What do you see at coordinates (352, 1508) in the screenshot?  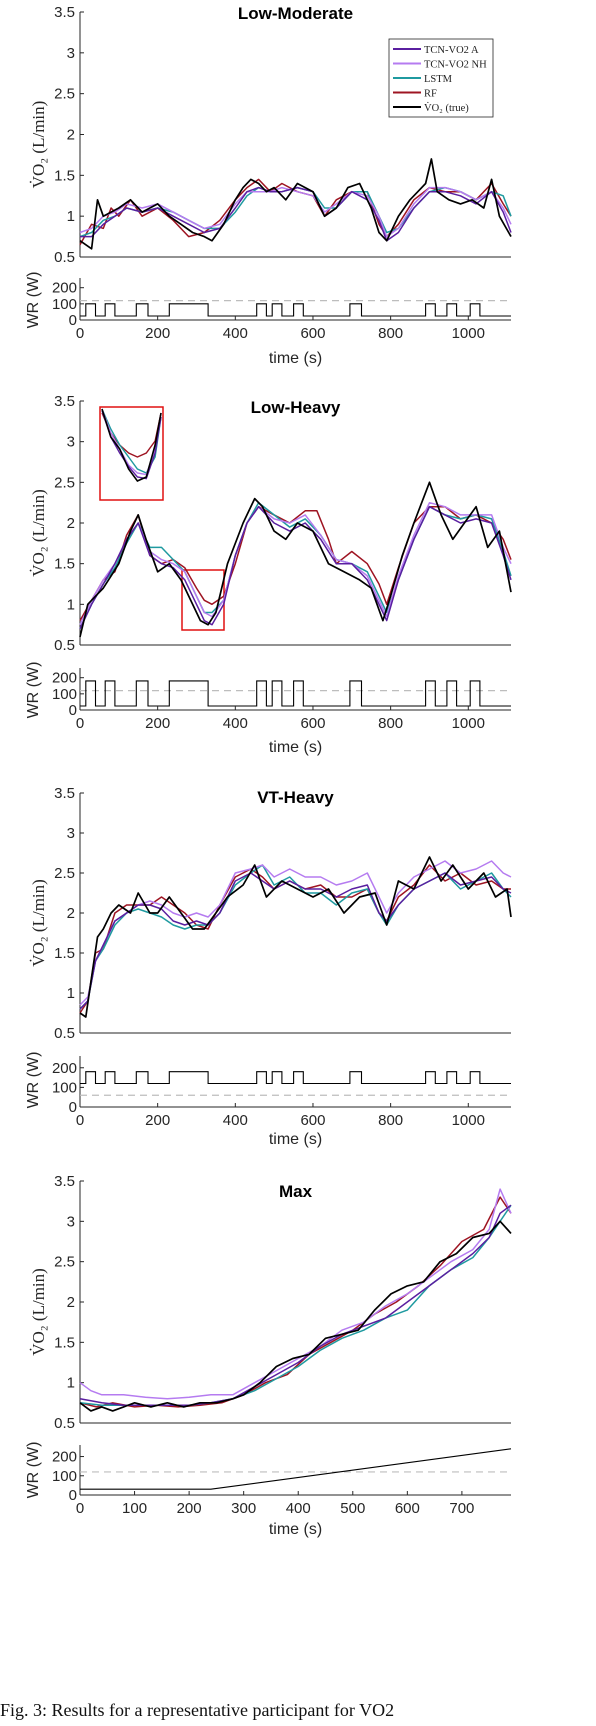 I see `x-tick-label: 500` at bounding box center [352, 1508].